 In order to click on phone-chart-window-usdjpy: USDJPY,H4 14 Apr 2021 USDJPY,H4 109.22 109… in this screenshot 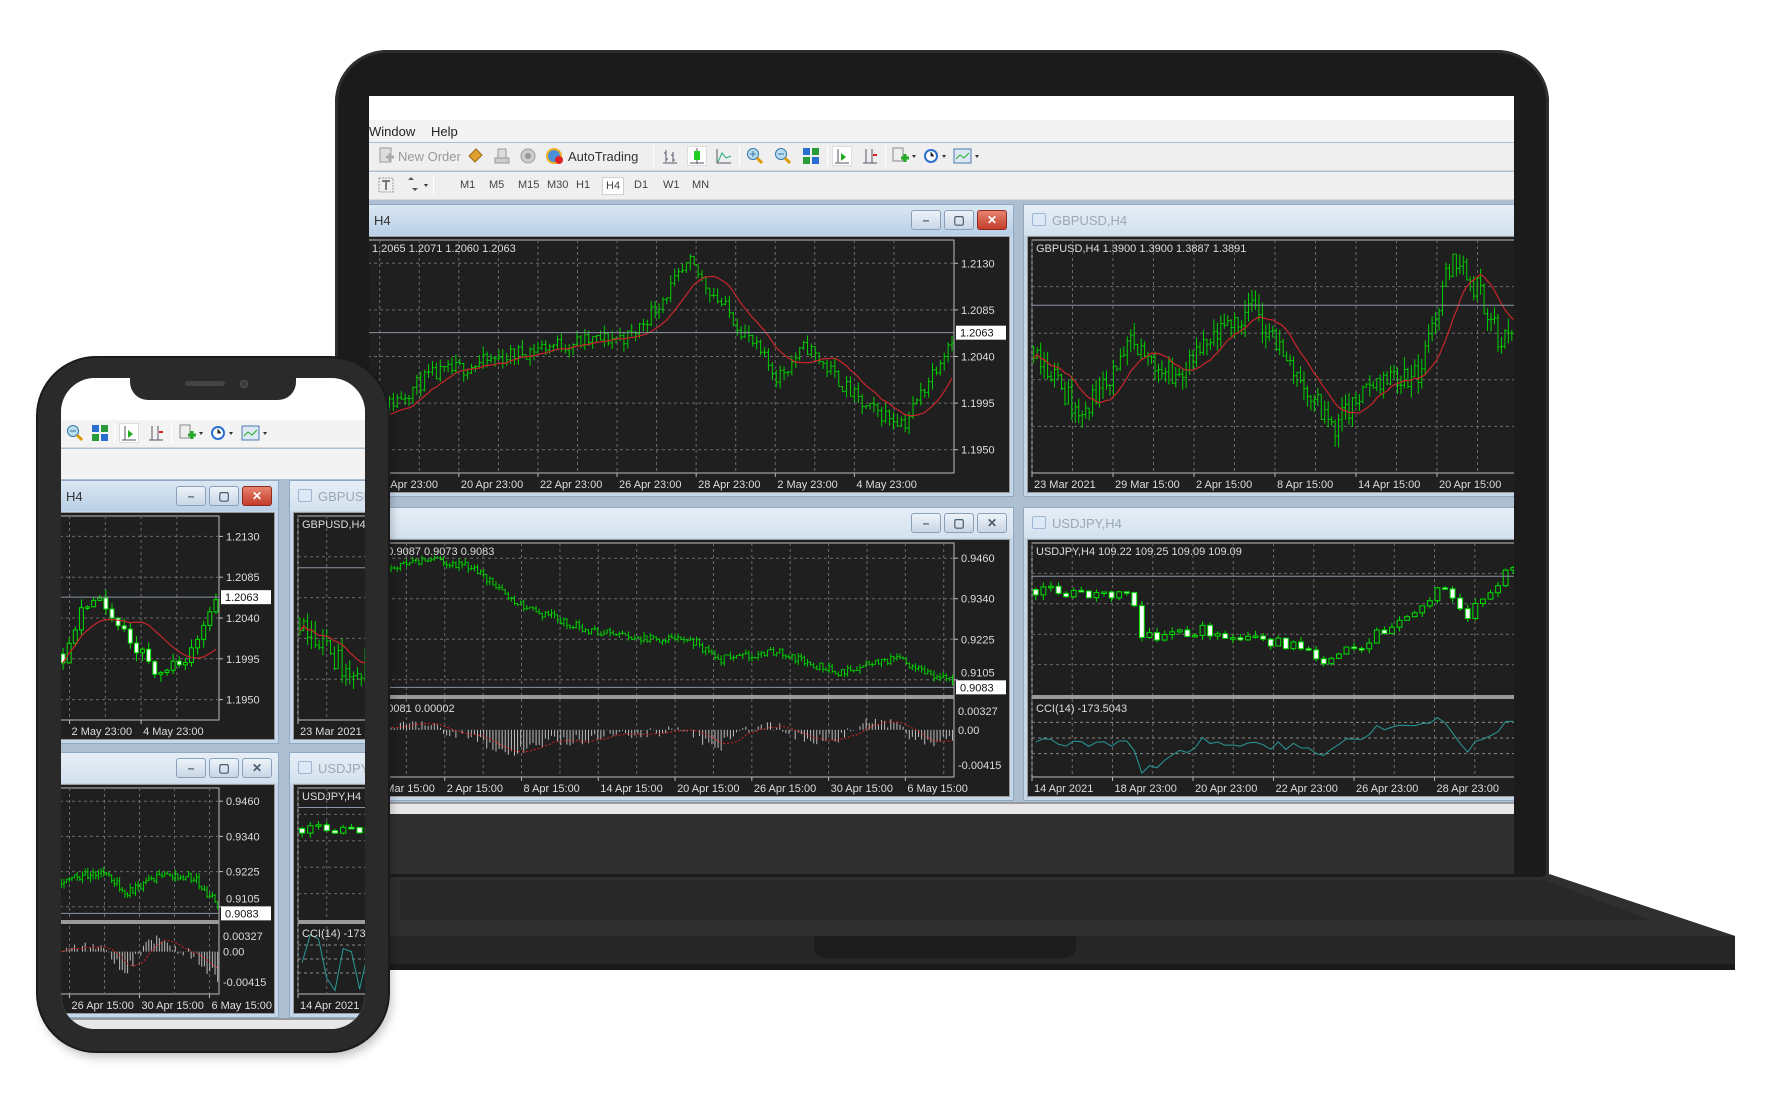, I will do `click(327, 885)`.